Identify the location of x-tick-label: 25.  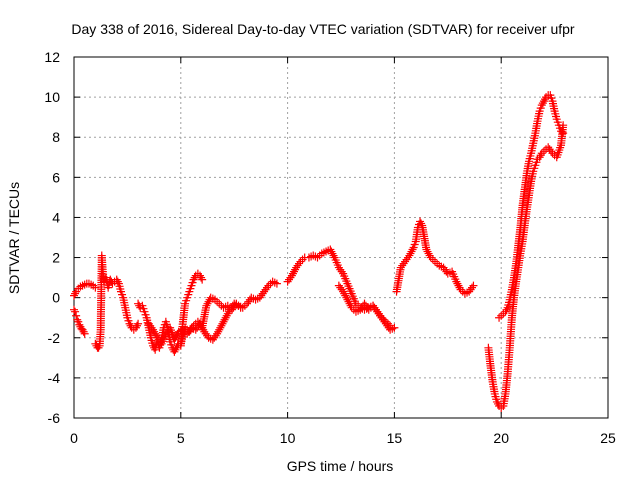
(608, 438).